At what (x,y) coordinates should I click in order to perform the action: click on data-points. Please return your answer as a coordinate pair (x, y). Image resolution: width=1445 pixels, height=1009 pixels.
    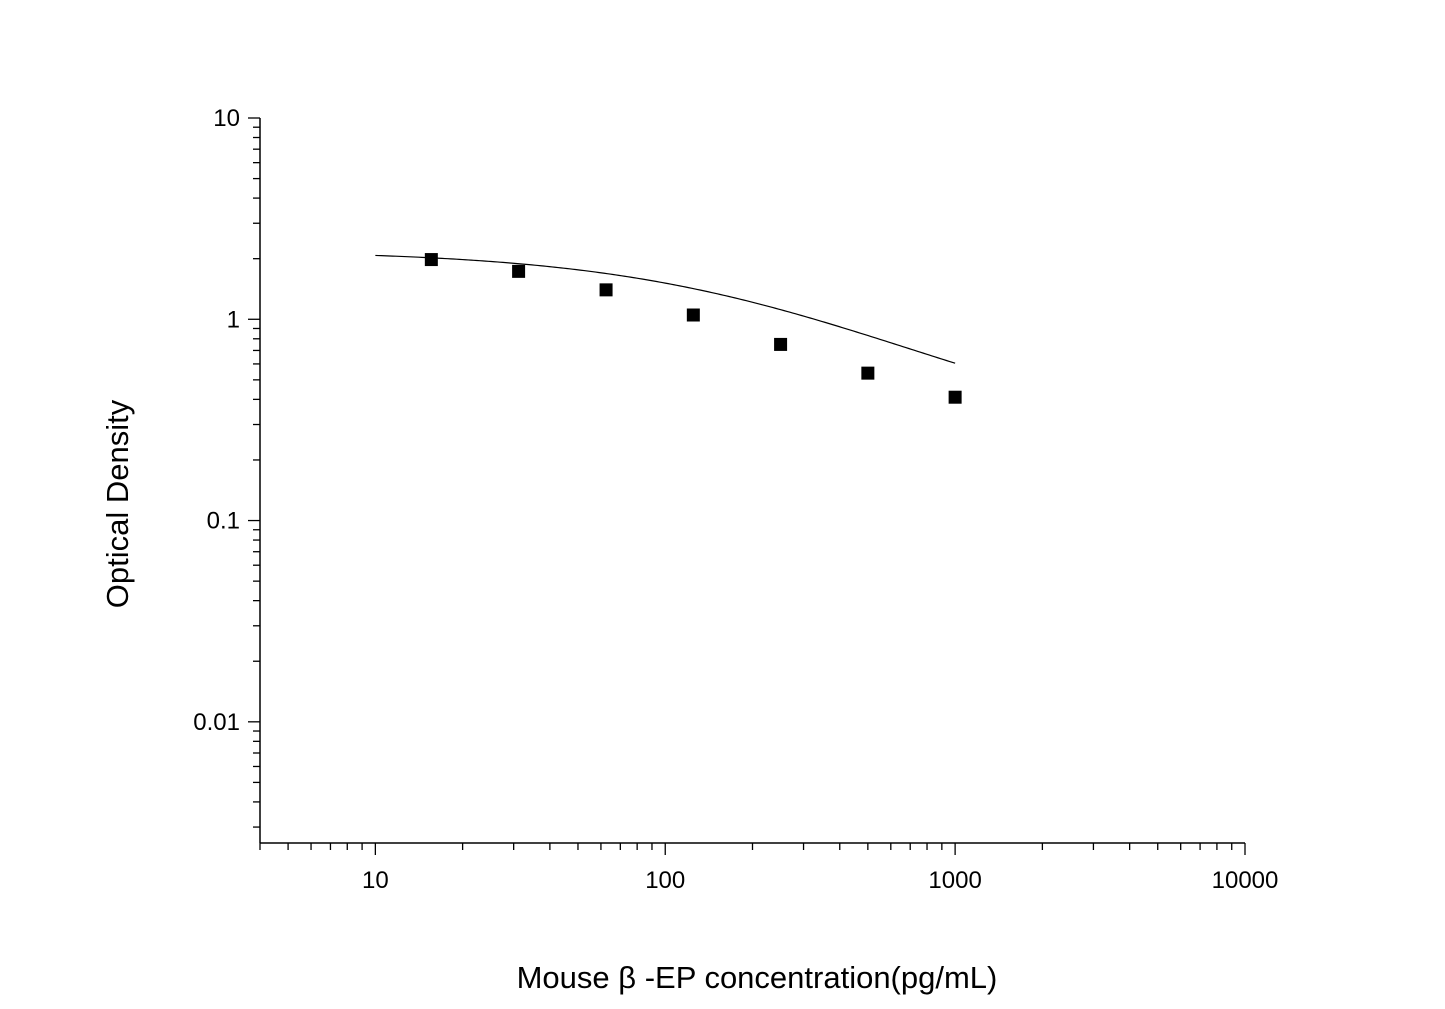
    Looking at the image, I should click on (693, 328).